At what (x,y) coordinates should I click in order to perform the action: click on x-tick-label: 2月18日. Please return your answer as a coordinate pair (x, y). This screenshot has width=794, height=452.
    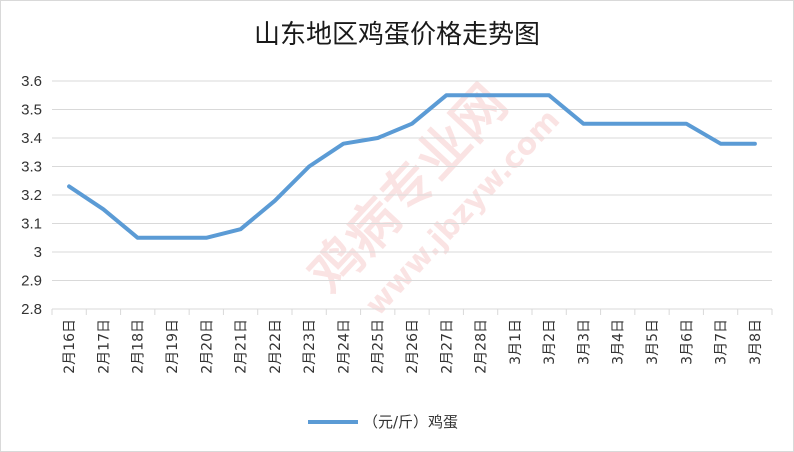
    Looking at the image, I should click on (139, 346).